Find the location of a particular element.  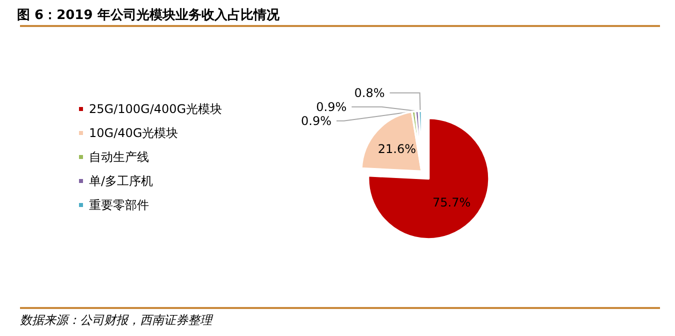

chart-title: 图 6：2019 年公司光模块业务收入占比情况 is located at coordinates (148, 15).